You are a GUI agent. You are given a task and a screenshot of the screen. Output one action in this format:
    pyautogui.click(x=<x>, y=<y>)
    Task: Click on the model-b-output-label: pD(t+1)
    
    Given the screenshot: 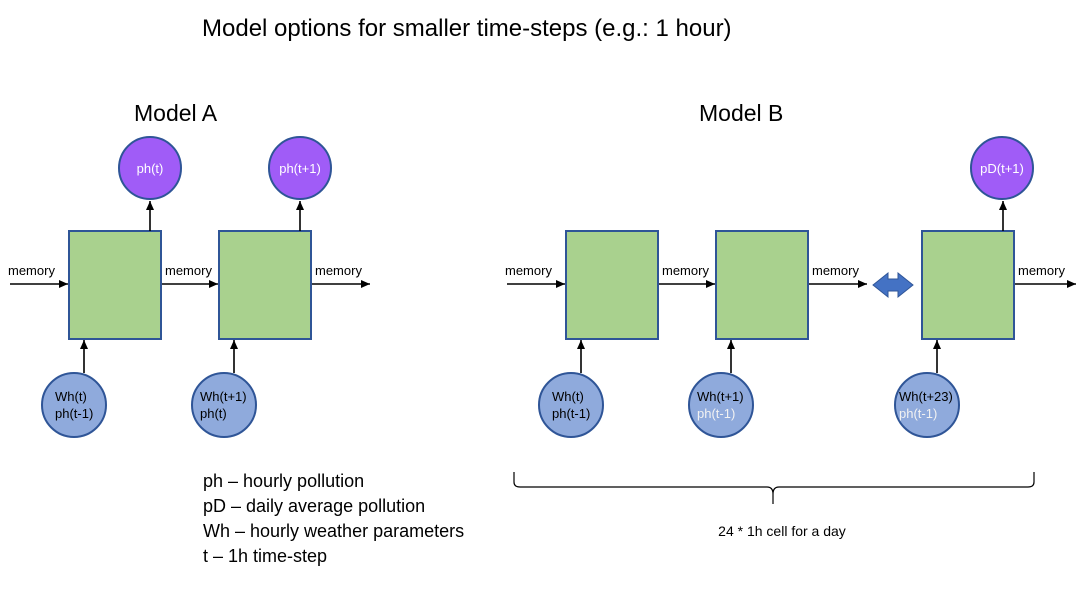 What is the action you would take?
    pyautogui.click(x=1002, y=168)
    